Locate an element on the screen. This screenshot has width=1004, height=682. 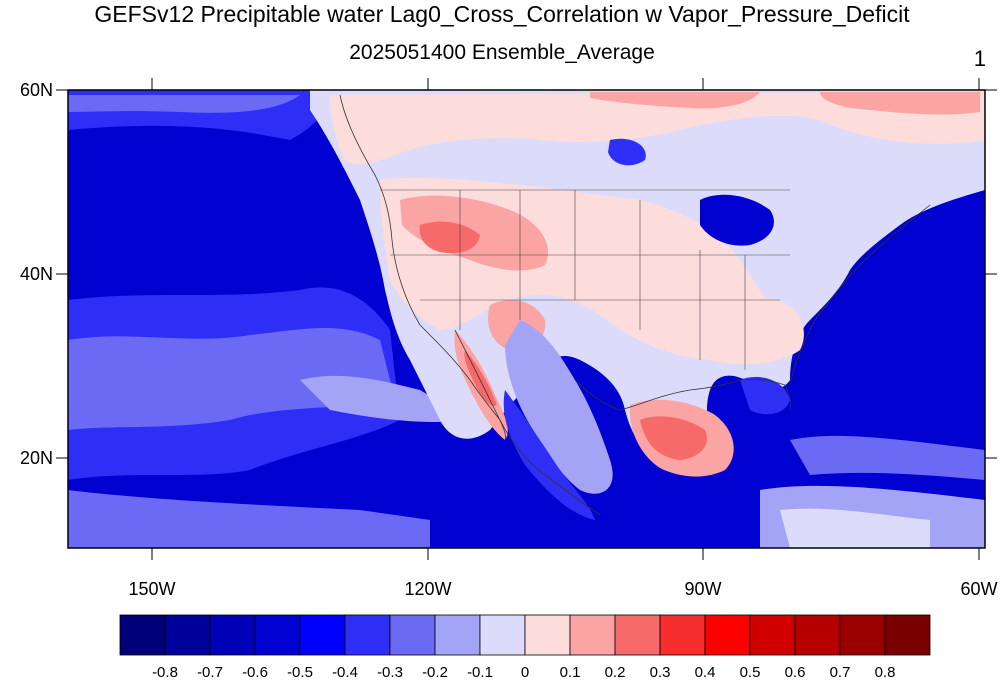
colorbar-label: -0.5 is located at coordinates (300, 672).